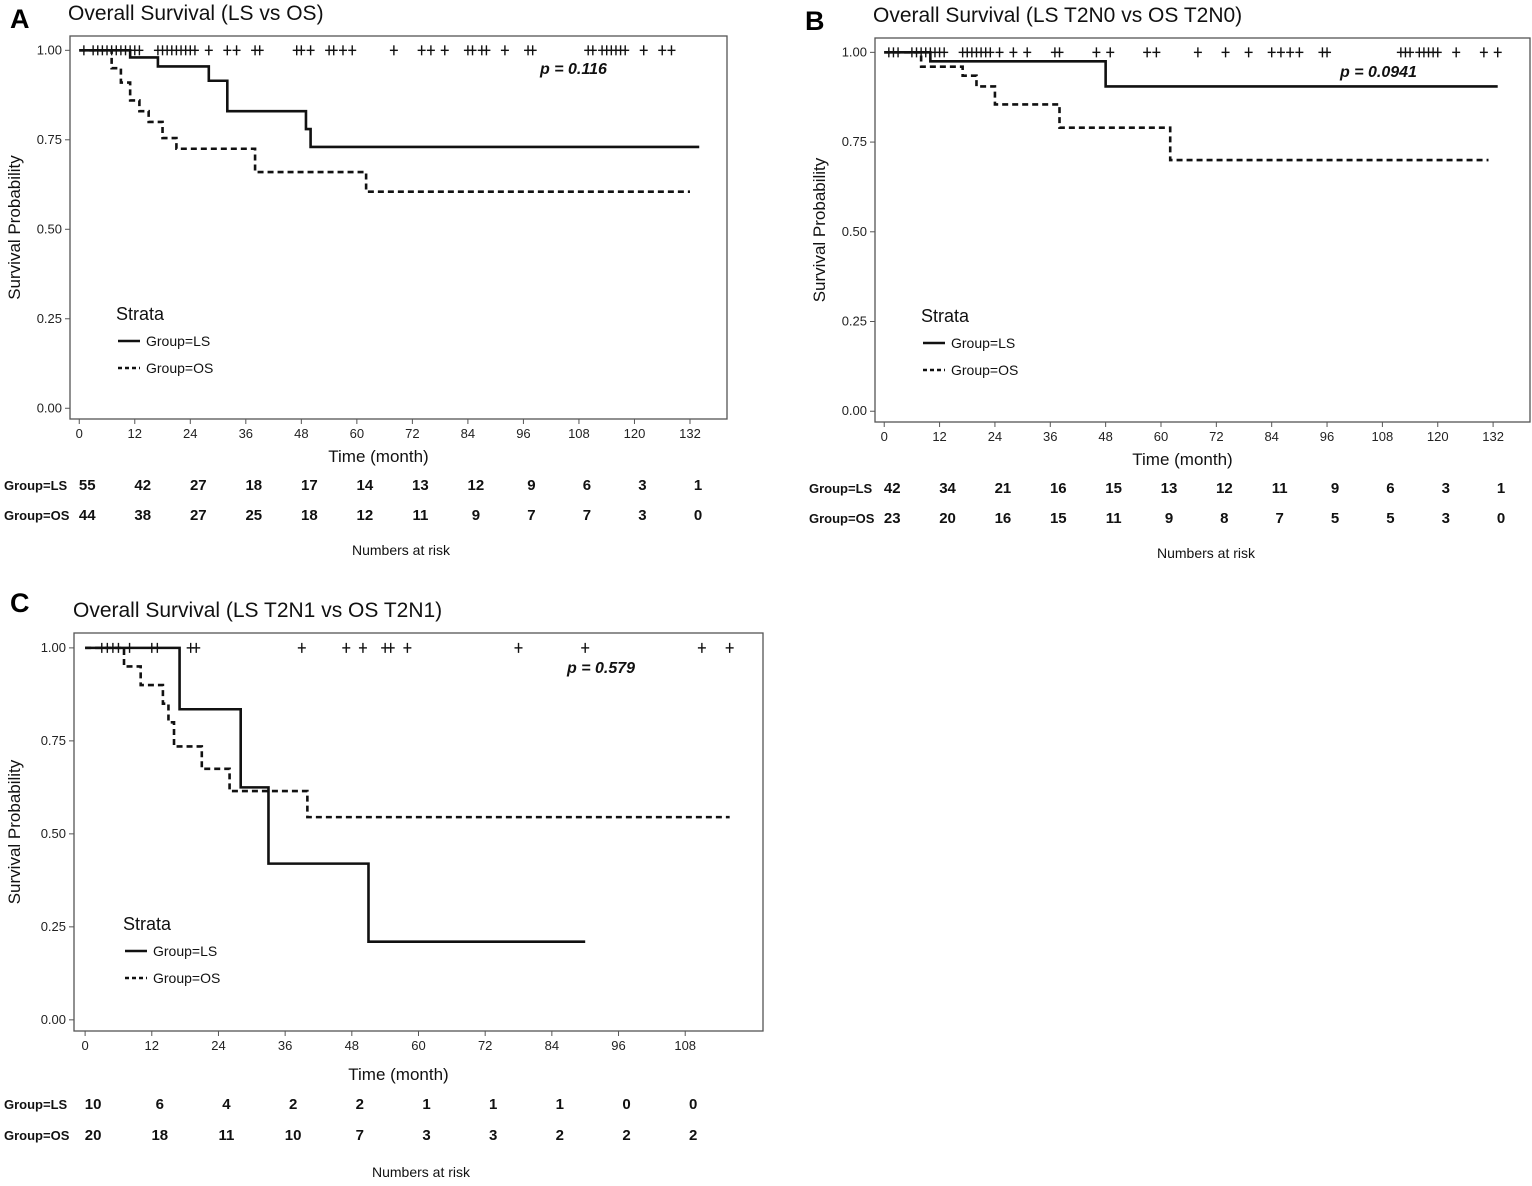 This screenshot has height=1186, width=1532. What do you see at coordinates (1058, 518) in the screenshot?
I see `risk-value: 15` at bounding box center [1058, 518].